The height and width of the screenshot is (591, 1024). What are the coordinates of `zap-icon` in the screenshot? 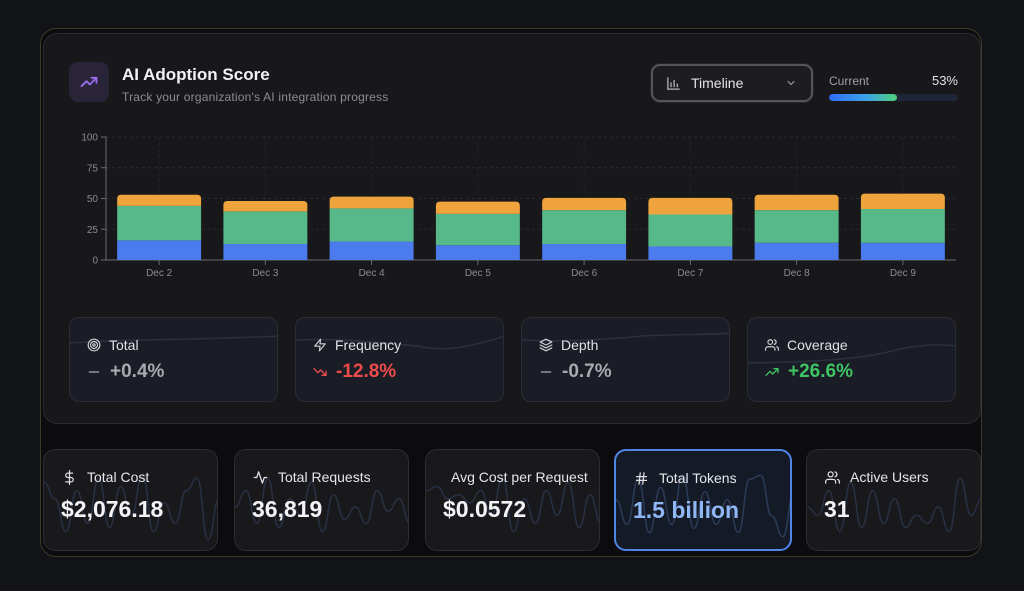 It's located at (320, 345).